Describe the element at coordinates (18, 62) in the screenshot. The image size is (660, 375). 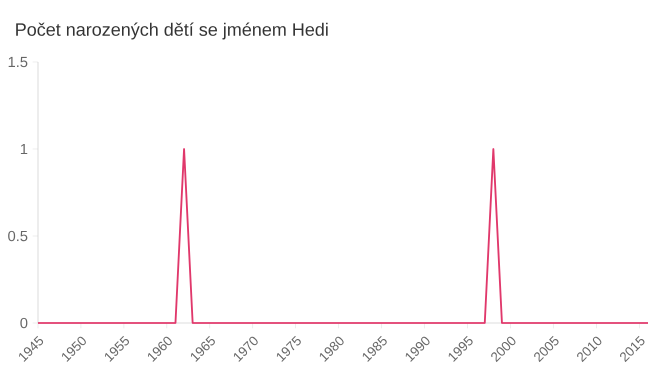
I see `y-tick-label: 1.5` at that location.